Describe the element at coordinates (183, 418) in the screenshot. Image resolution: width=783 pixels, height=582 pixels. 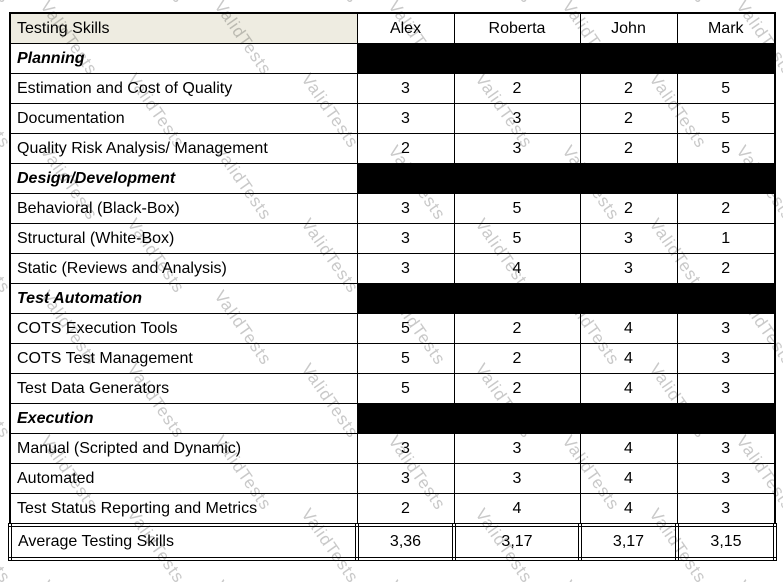
I see `section-title: Execution` at that location.